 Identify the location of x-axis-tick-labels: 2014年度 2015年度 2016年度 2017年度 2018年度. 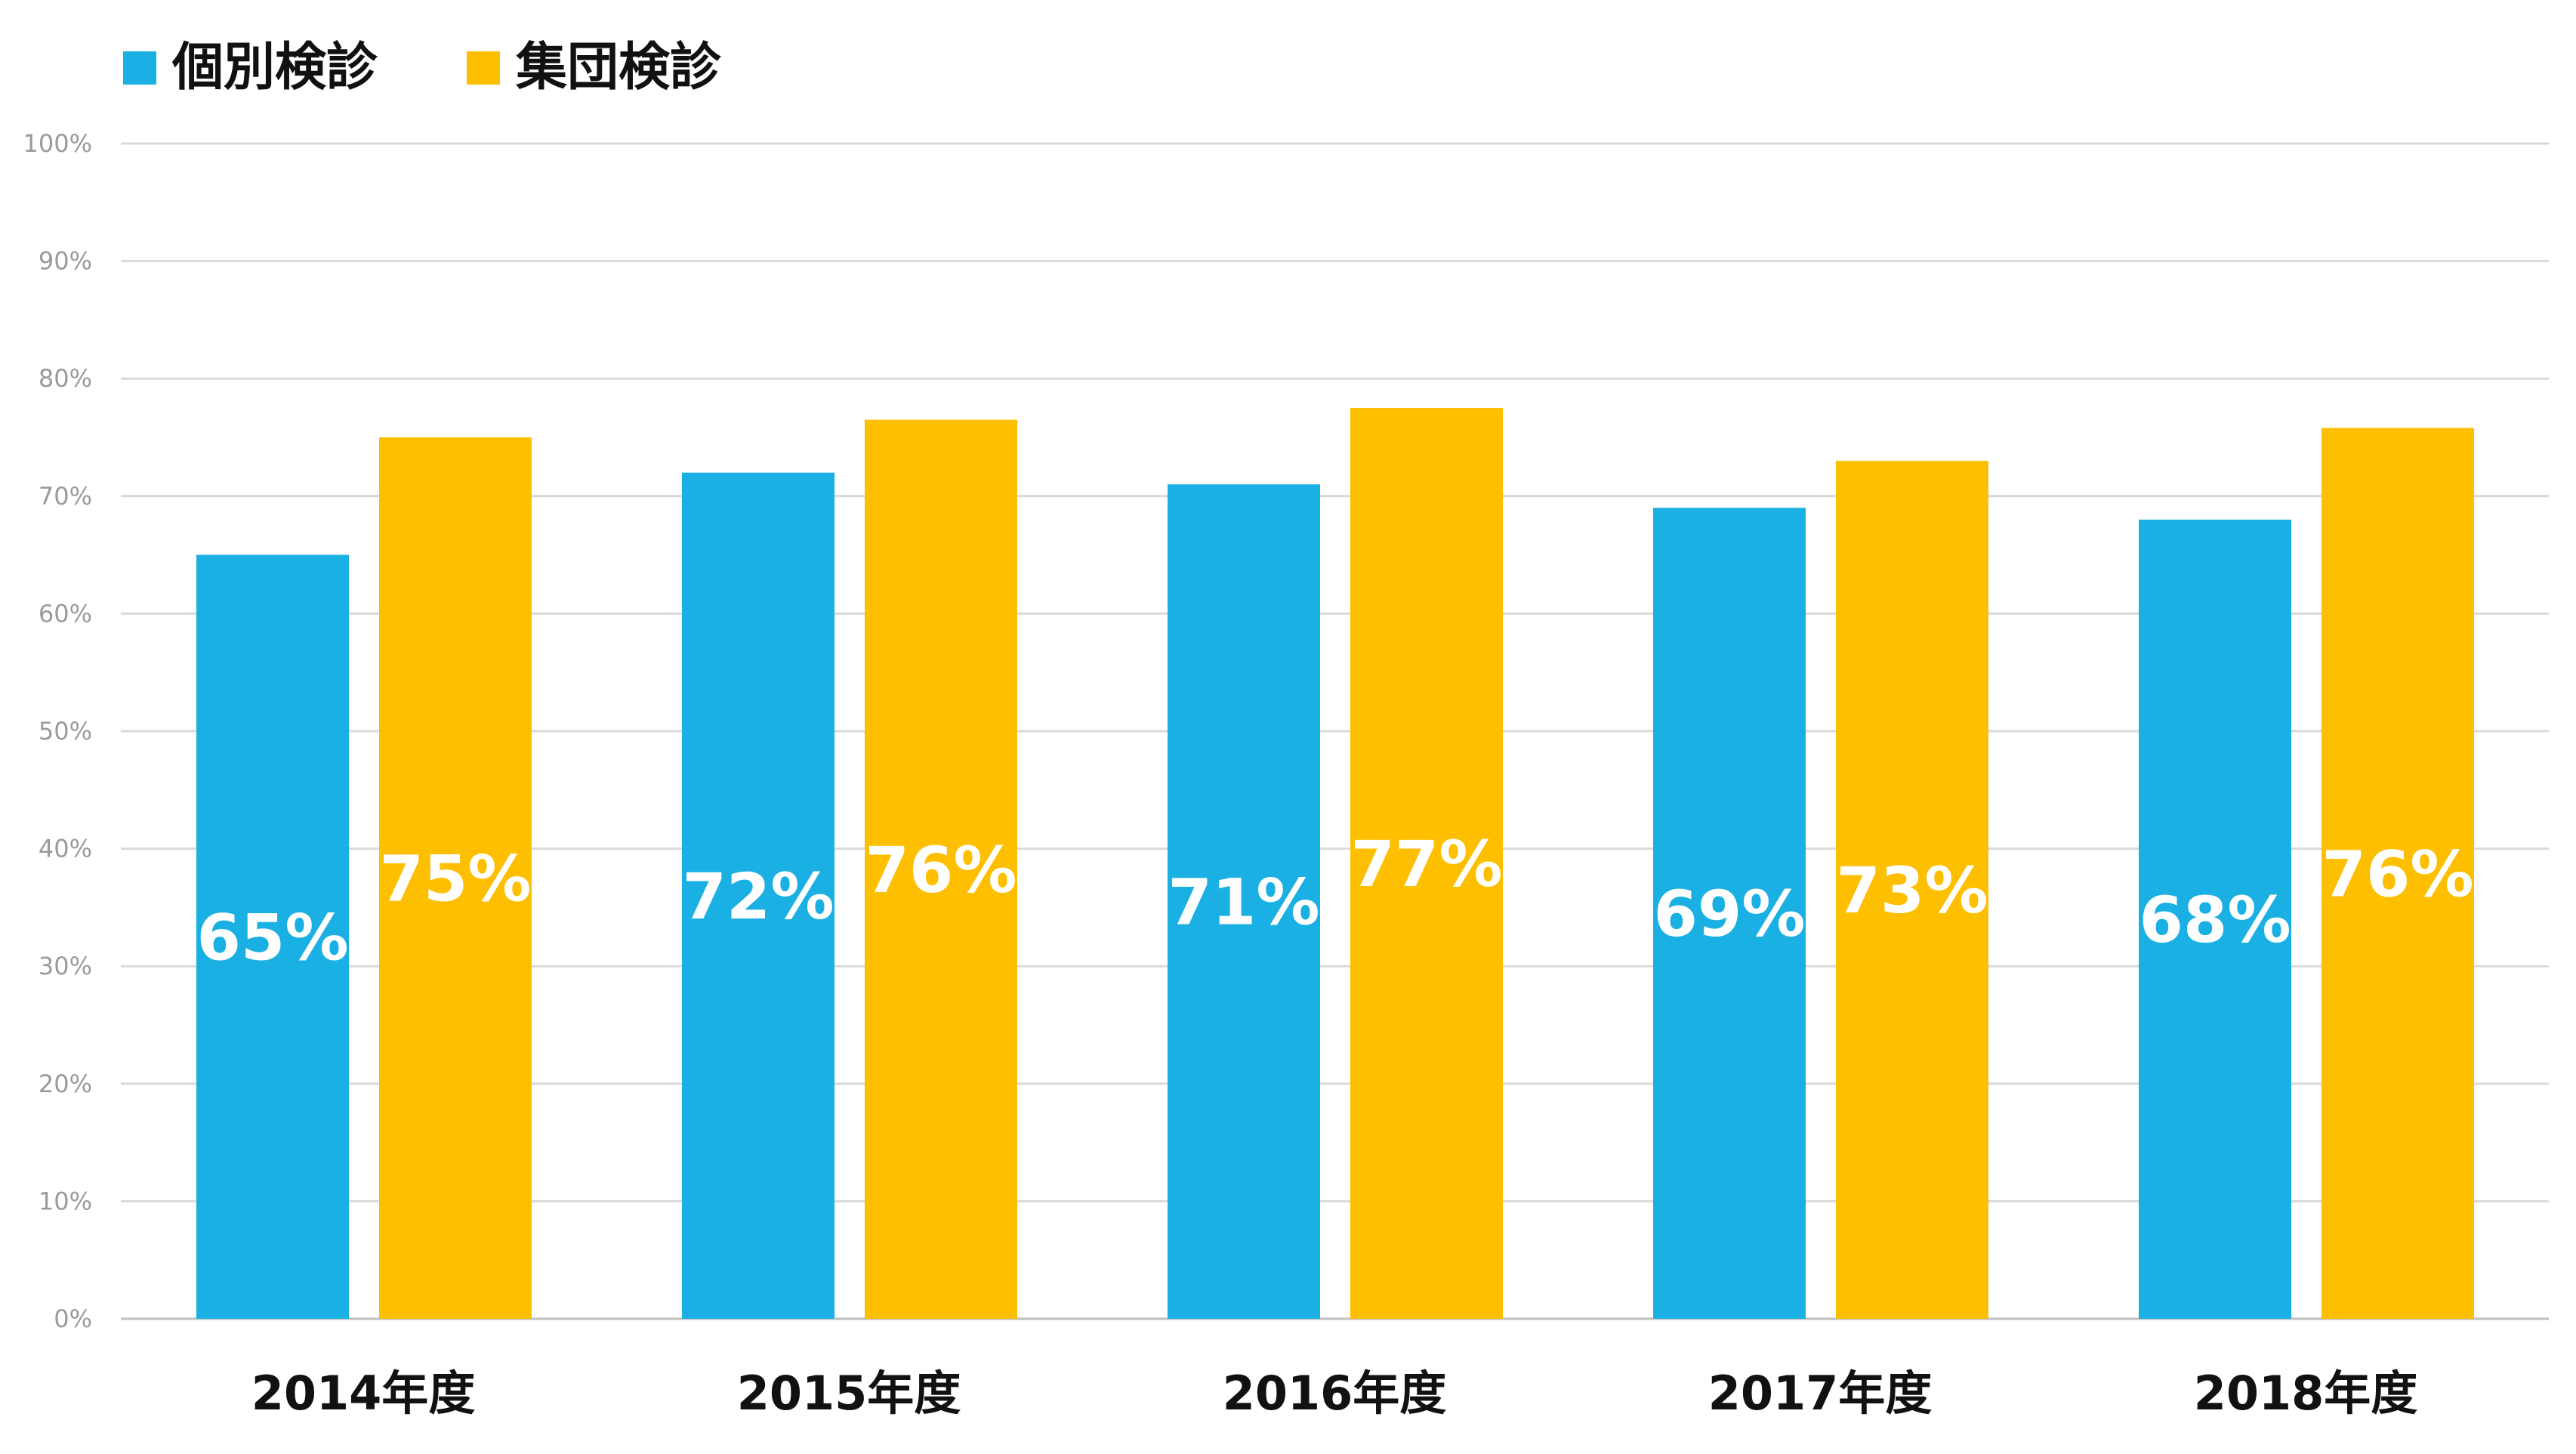
(1334, 1393).